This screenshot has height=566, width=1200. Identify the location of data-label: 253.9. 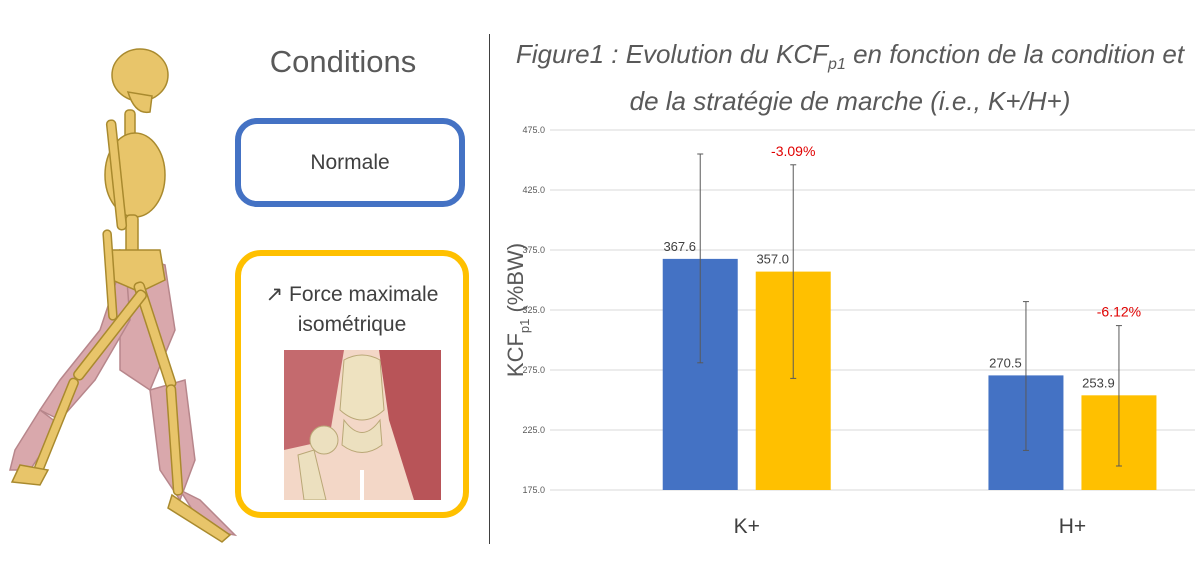
(1098, 382).